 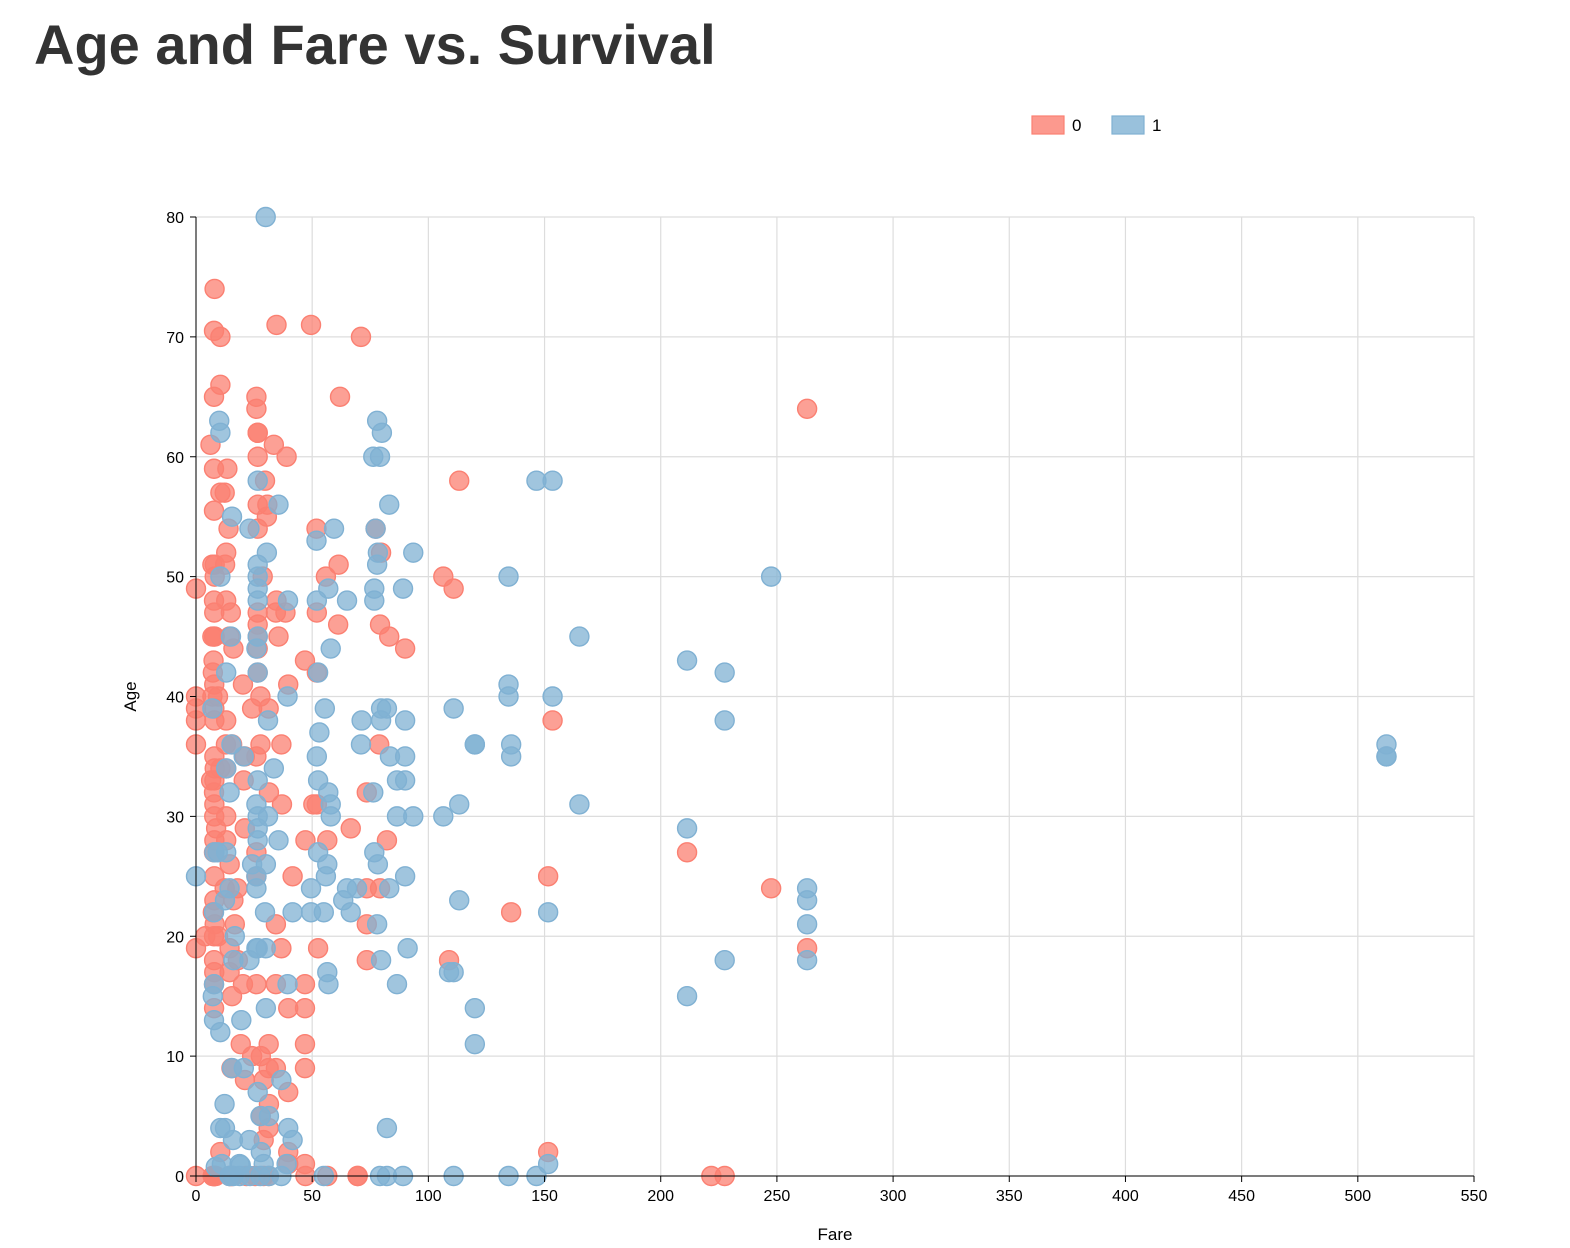 I want to click on y-axis-title: Age, so click(x=130, y=696).